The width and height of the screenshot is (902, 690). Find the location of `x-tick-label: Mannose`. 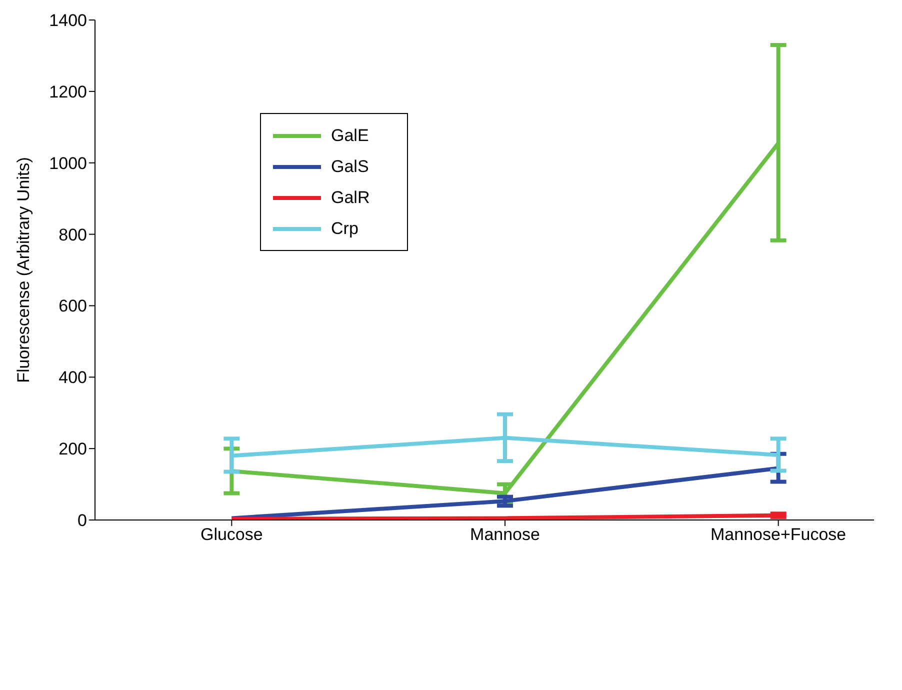

x-tick-label: Mannose is located at coordinates (505, 534).